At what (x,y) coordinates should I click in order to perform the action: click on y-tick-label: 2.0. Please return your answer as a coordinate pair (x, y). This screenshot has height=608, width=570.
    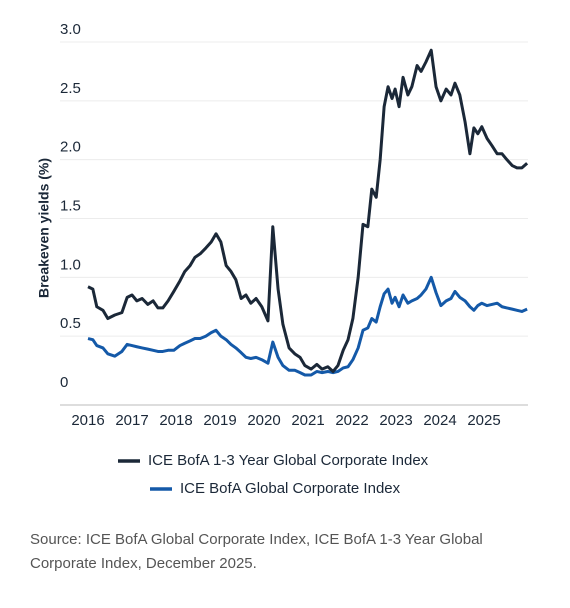
    Looking at the image, I should click on (70, 147).